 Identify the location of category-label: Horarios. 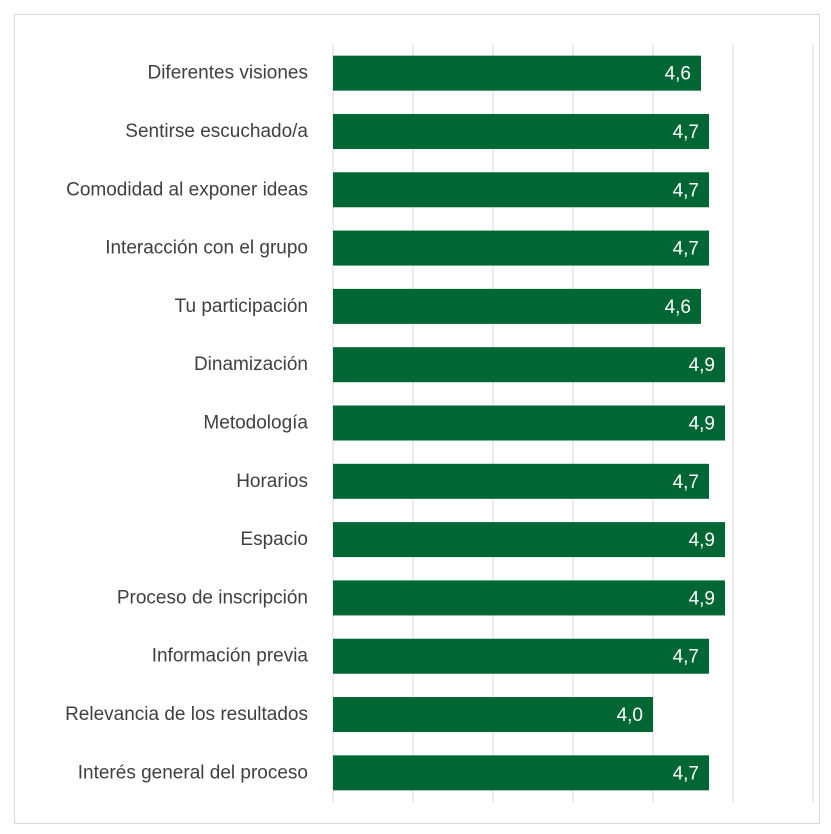
(272, 481).